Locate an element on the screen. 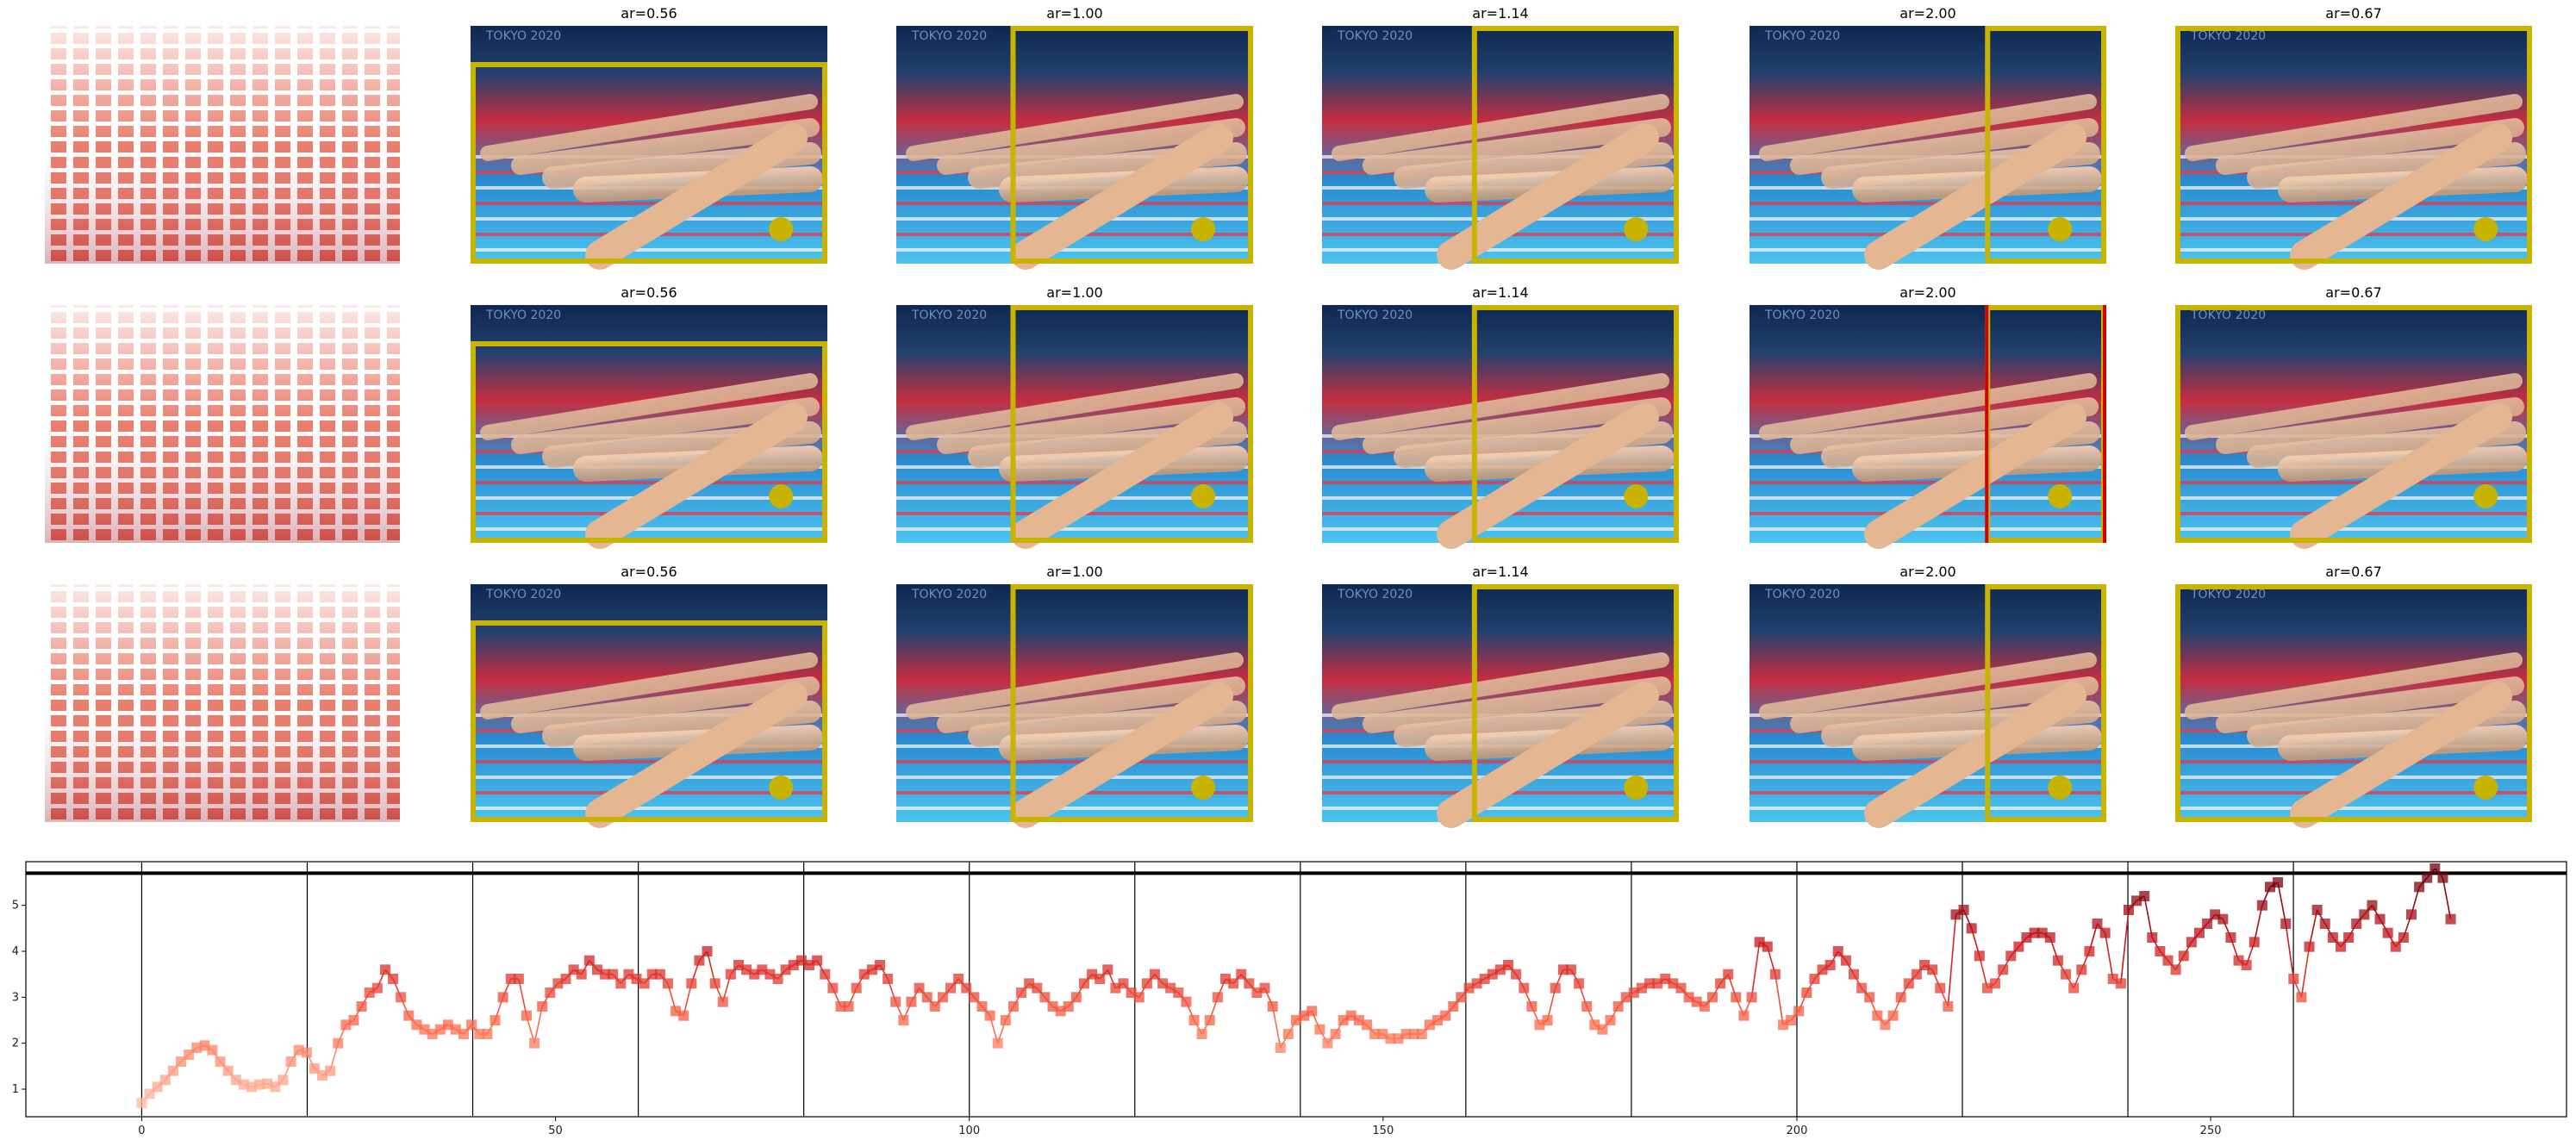  heatmap-shading is located at coordinates (222, 703).